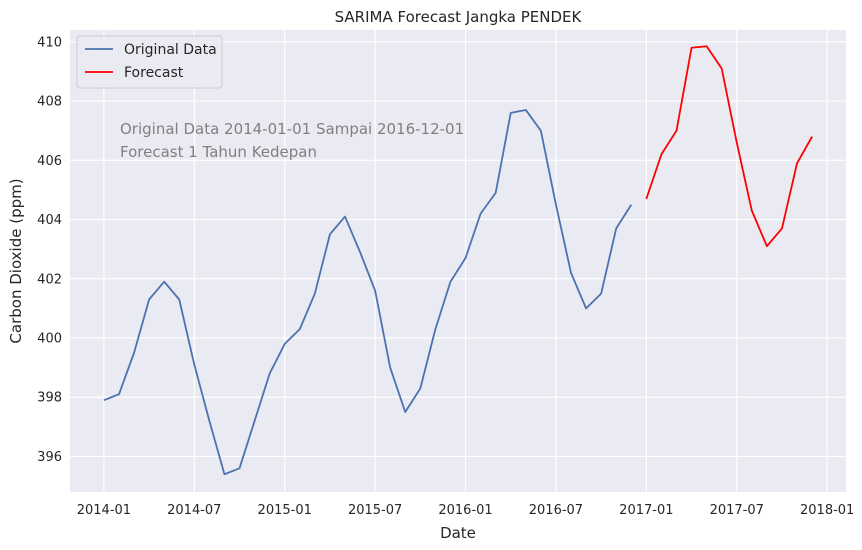 Image resolution: width=862 pixels, height=550 pixels. What do you see at coordinates (194, 510) in the screenshot?
I see `x-tick-label: 2014-07` at bounding box center [194, 510].